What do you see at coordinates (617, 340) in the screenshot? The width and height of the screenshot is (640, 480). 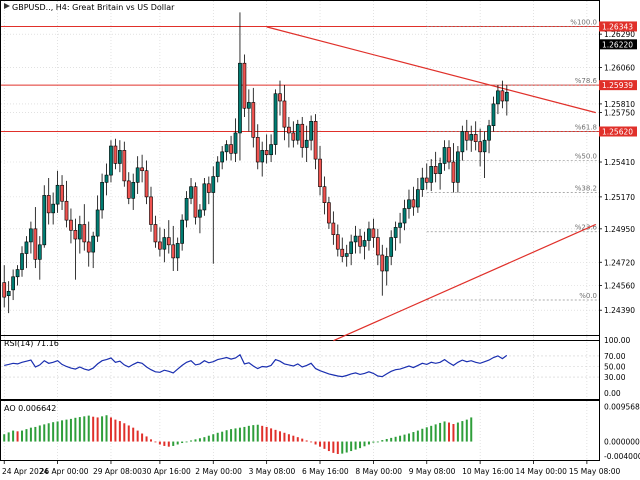 I see `rsi-tick-label-0: 100.00` at bounding box center [617, 340].